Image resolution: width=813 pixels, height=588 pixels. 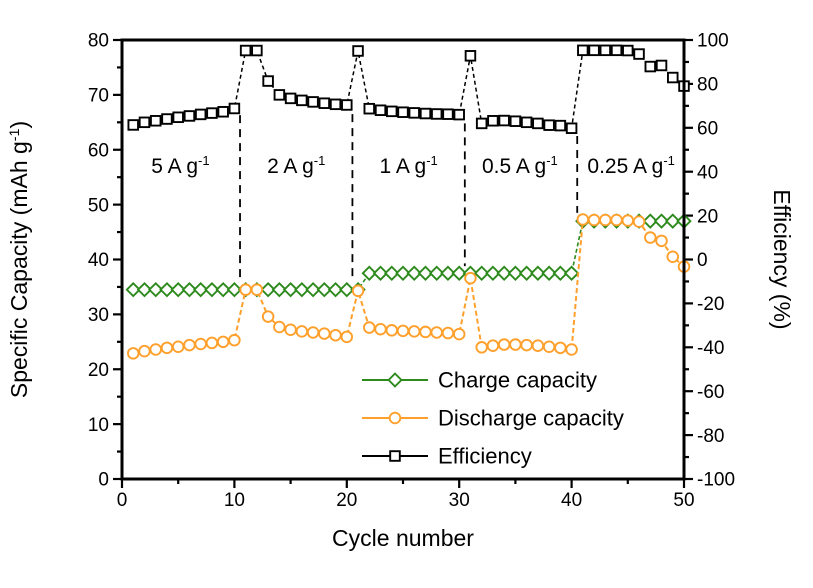 I want to click on right-axis-tick-label: 80, so click(x=707, y=85).